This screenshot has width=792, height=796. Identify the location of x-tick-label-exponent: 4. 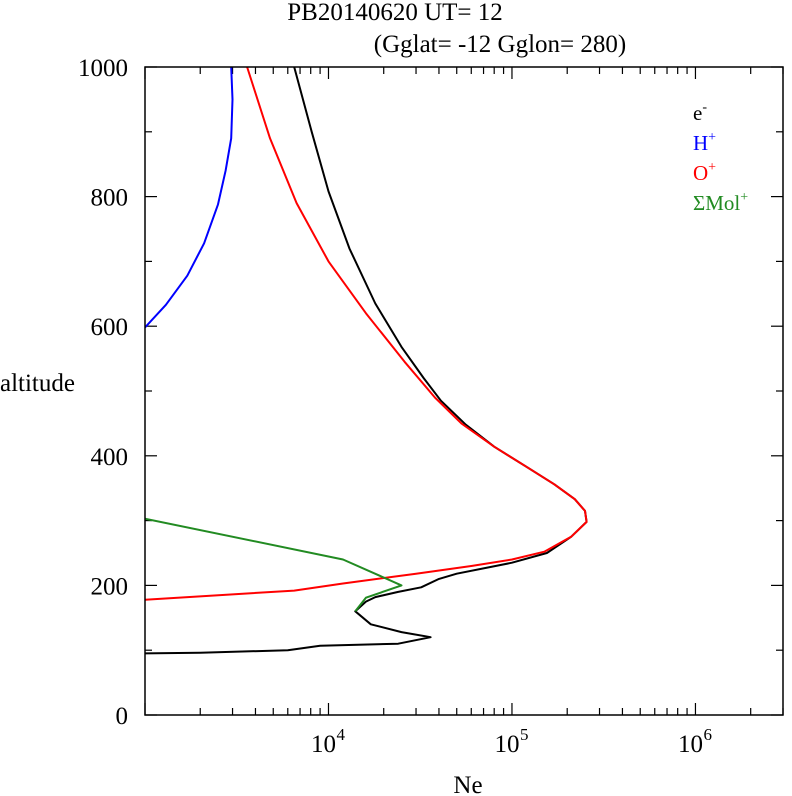
(340, 734).